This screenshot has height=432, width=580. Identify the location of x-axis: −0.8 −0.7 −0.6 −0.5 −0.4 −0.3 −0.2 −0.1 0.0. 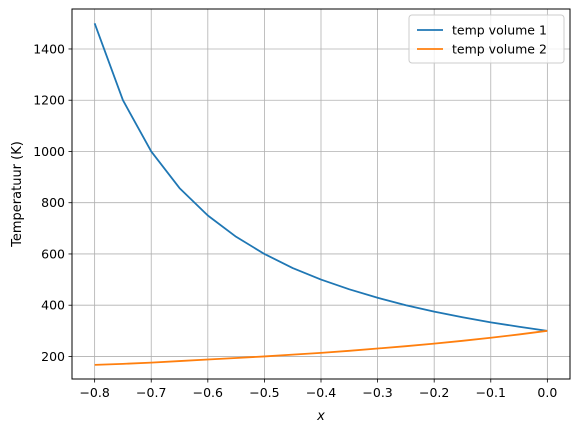
(318, 389).